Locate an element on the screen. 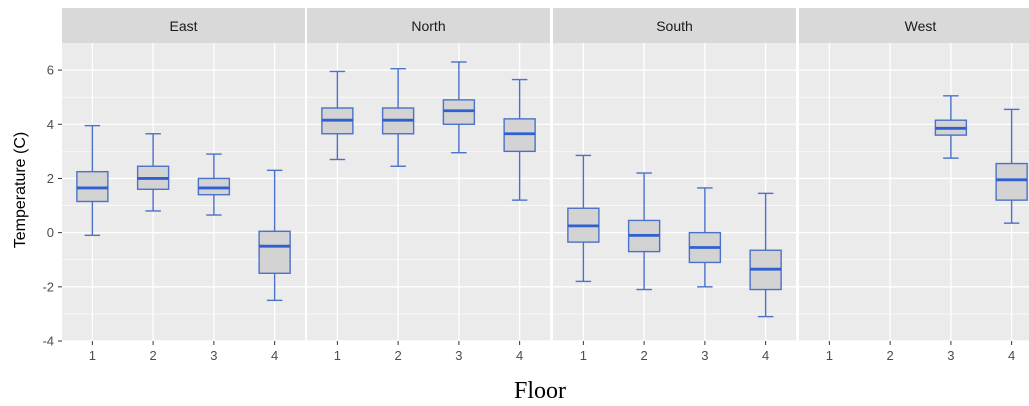 This screenshot has height=406, width=1029. panel-strip-south is located at coordinates (674, 25).